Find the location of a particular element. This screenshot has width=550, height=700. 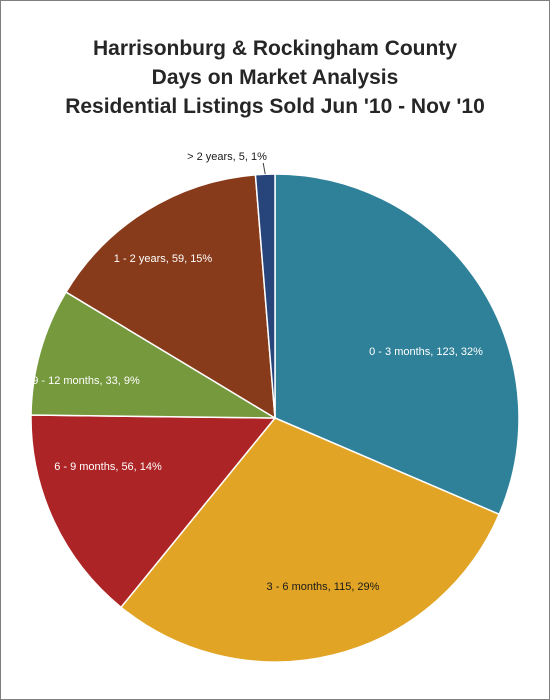

chart-title-line-1: Harrisonburg & Rockingham County is located at coordinates (275, 48).